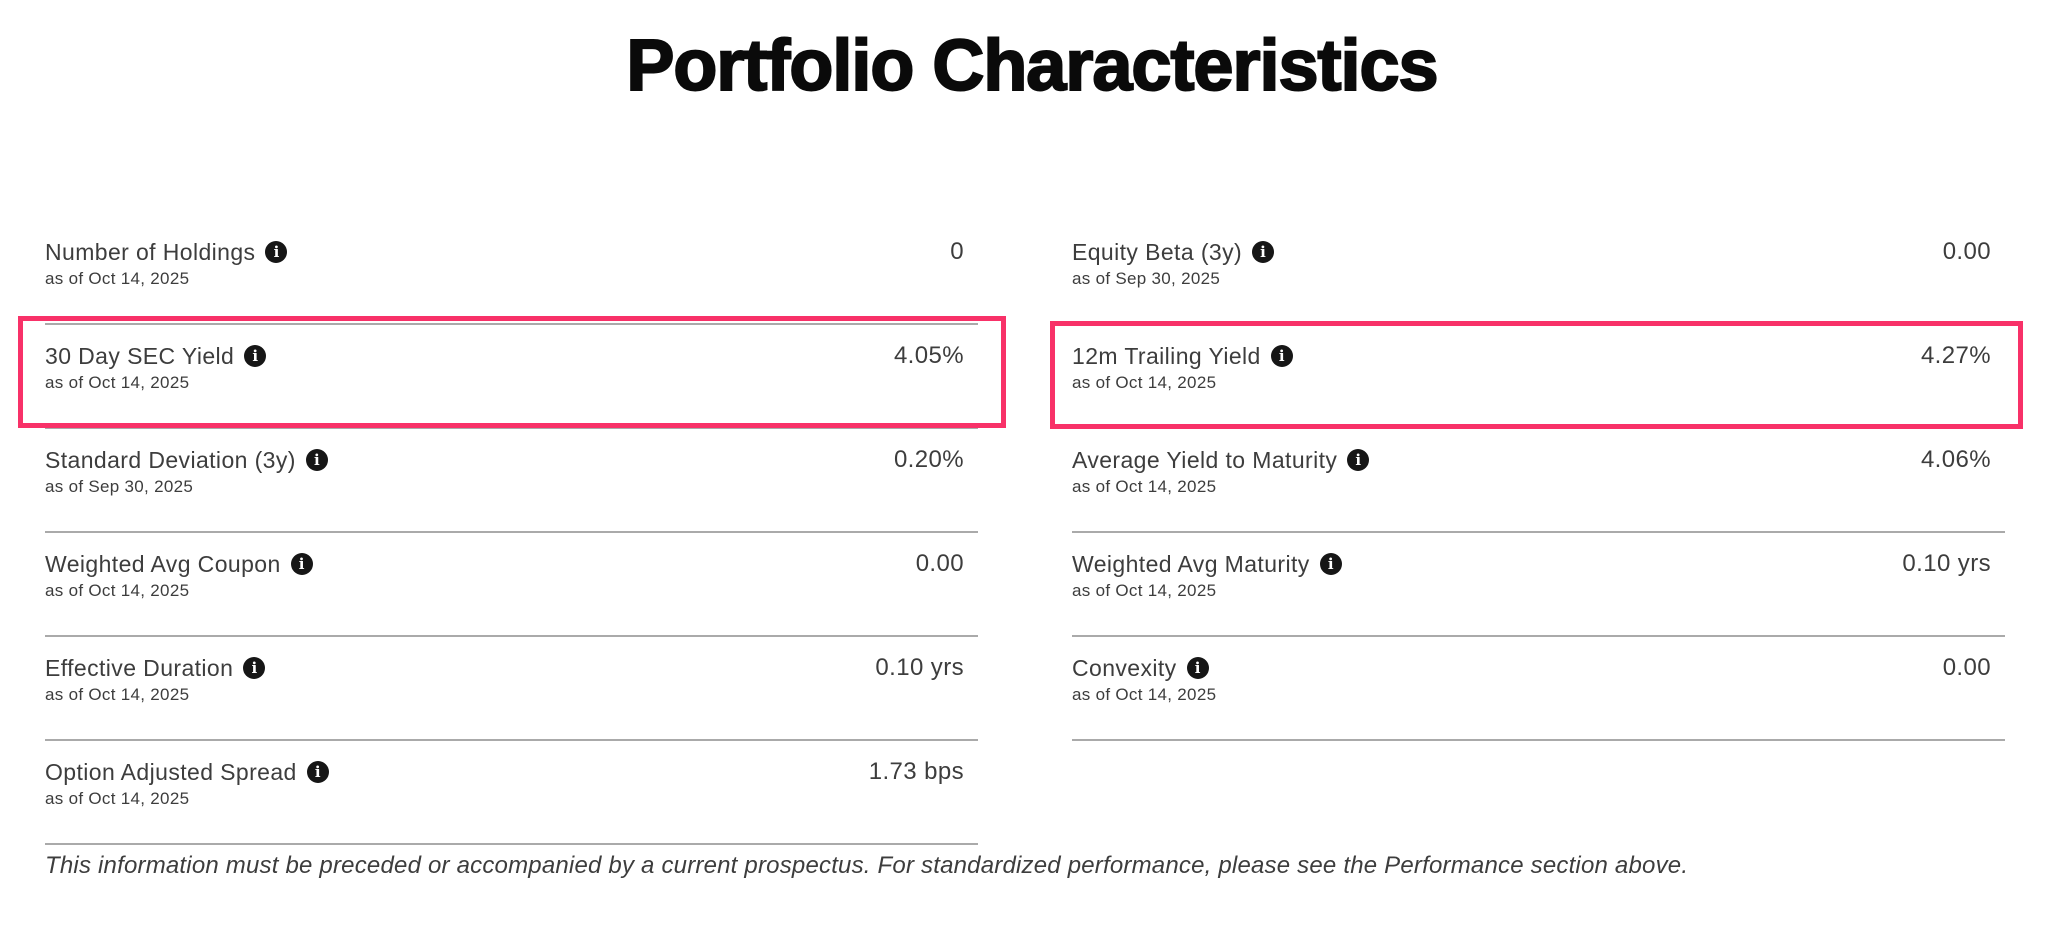 This screenshot has width=2064, height=932. What do you see at coordinates (150, 252) in the screenshot?
I see `metric-label: Number of Holdings` at bounding box center [150, 252].